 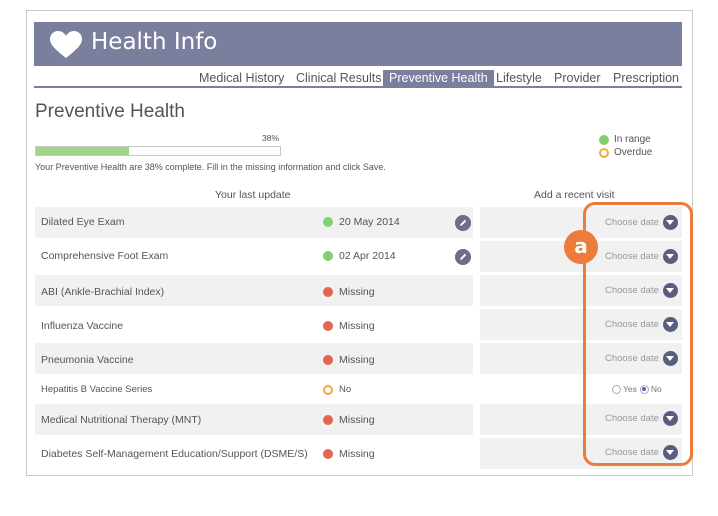 What do you see at coordinates (66, 44) in the screenshot?
I see `heart-icon` at bounding box center [66, 44].